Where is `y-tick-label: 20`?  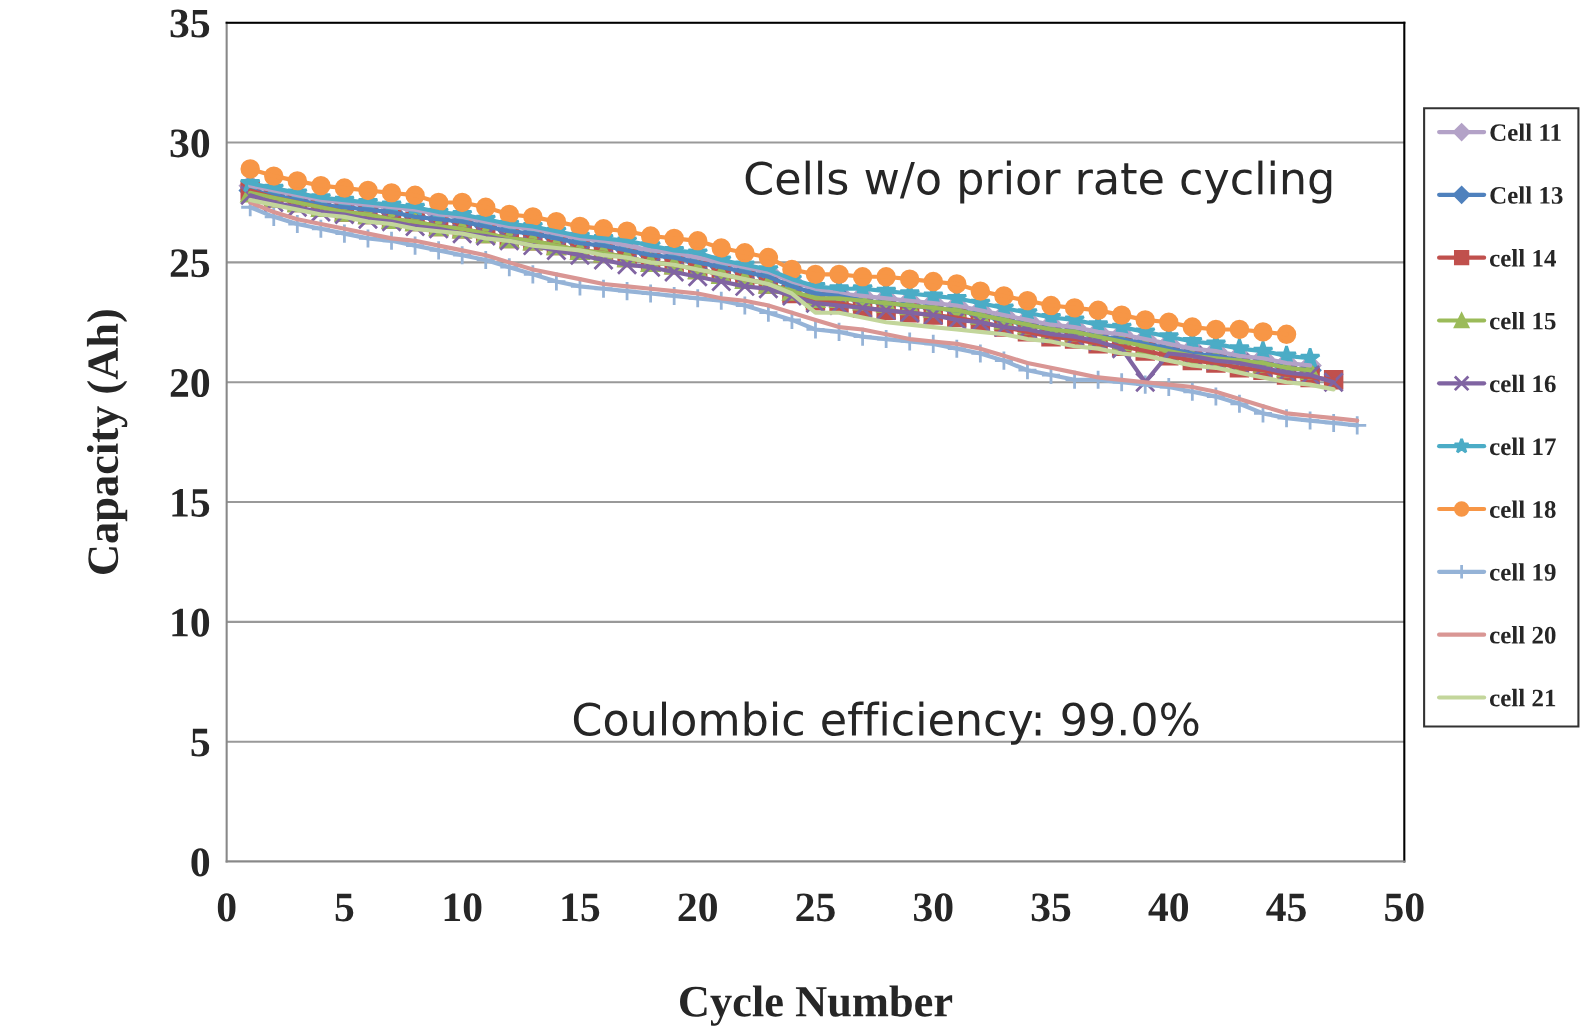 y-tick-label: 20 is located at coordinates (190, 383).